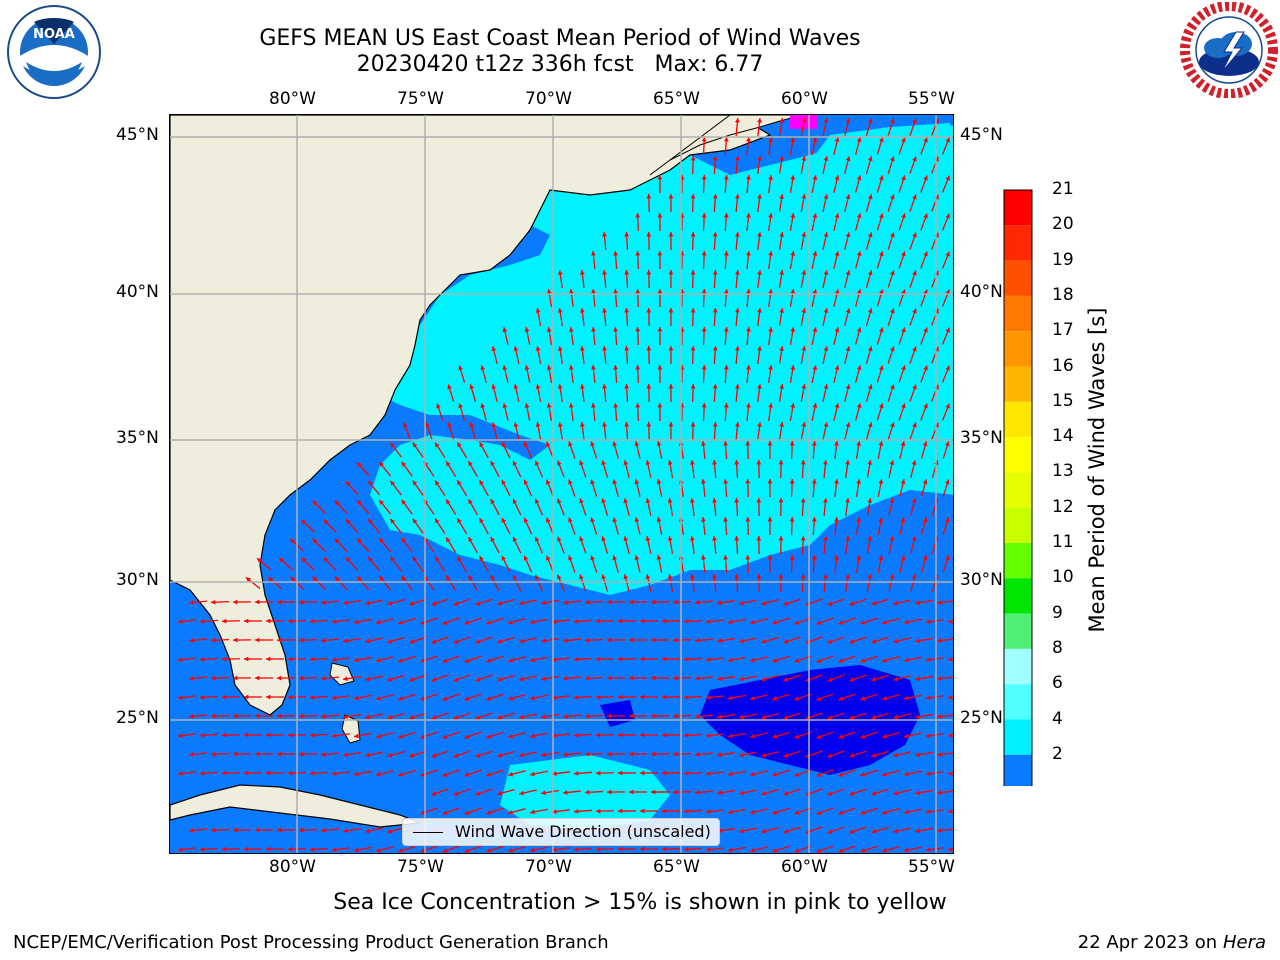 This screenshot has width=1280, height=960. I want to click on bottom-lon-tick: 60°W, so click(804, 867).